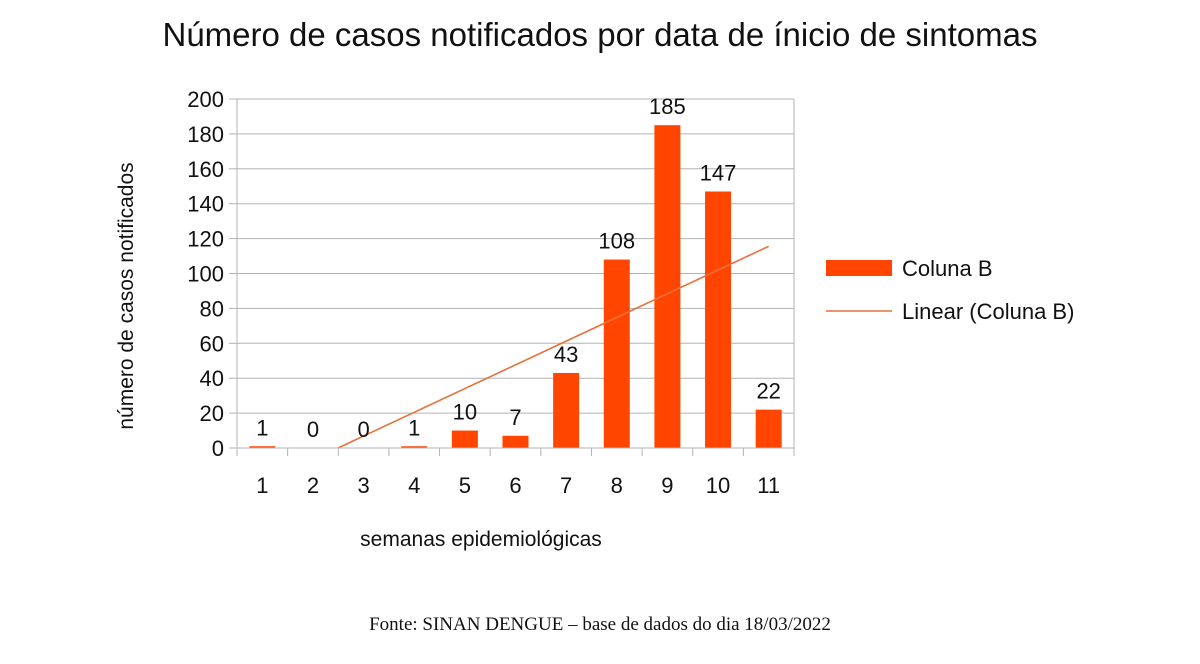 Image resolution: width=1200 pixels, height=664 pixels. Describe the element at coordinates (515, 417) in the screenshot. I see `data-label: 7` at that location.